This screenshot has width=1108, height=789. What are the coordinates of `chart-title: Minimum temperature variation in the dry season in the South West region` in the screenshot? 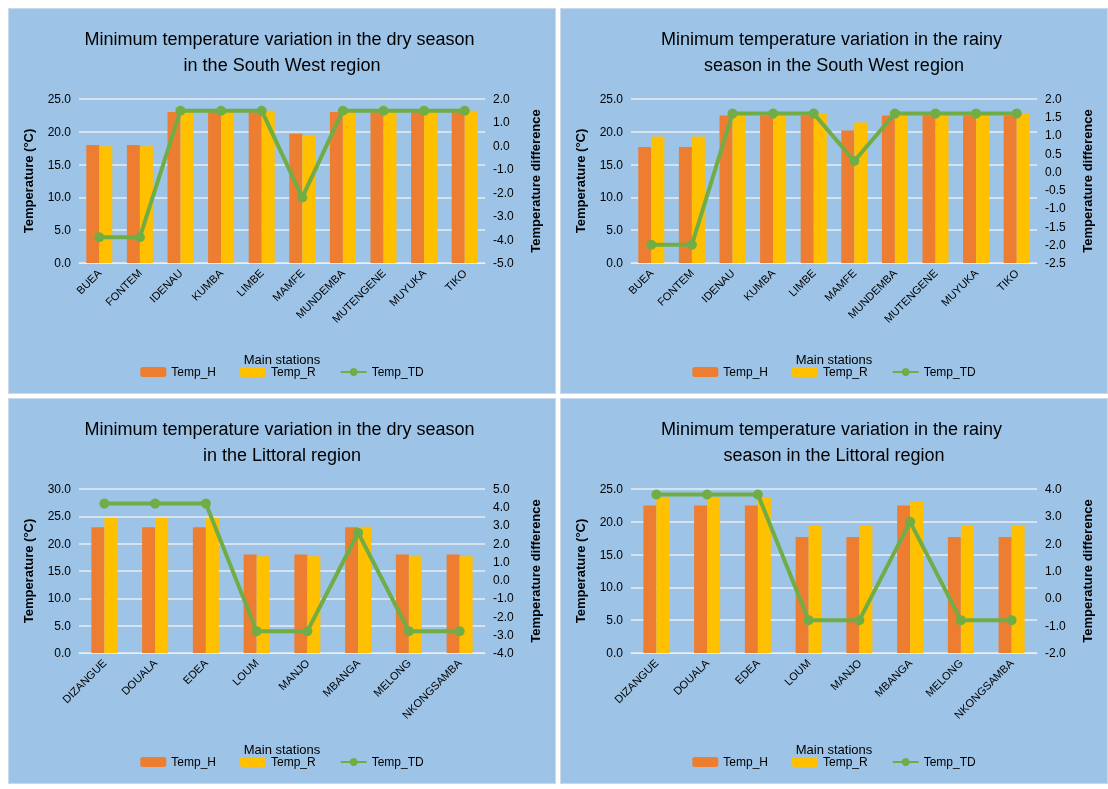 It's located at (282, 52).